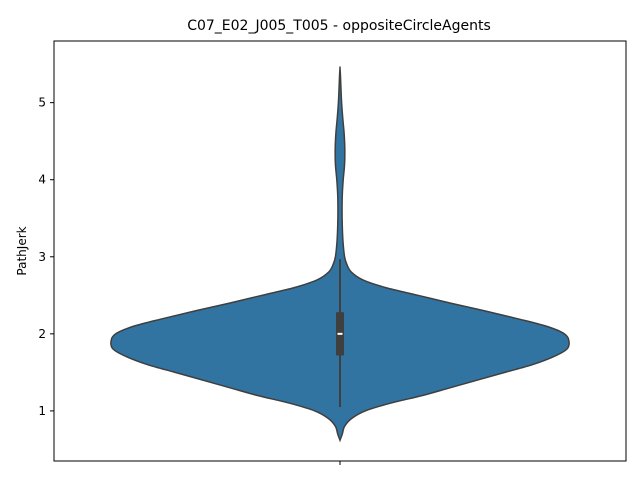 The image size is (640, 480). I want to click on y-tick-label: 4, so click(42, 180).